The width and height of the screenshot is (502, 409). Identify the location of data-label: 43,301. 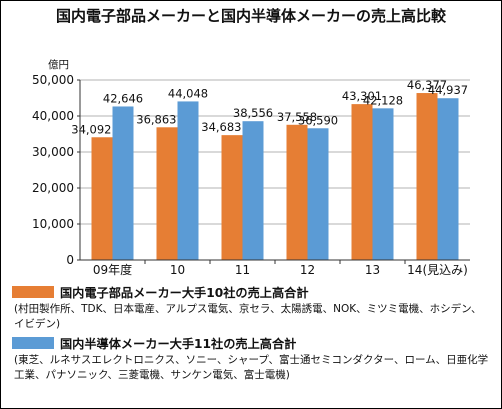
(362, 96).